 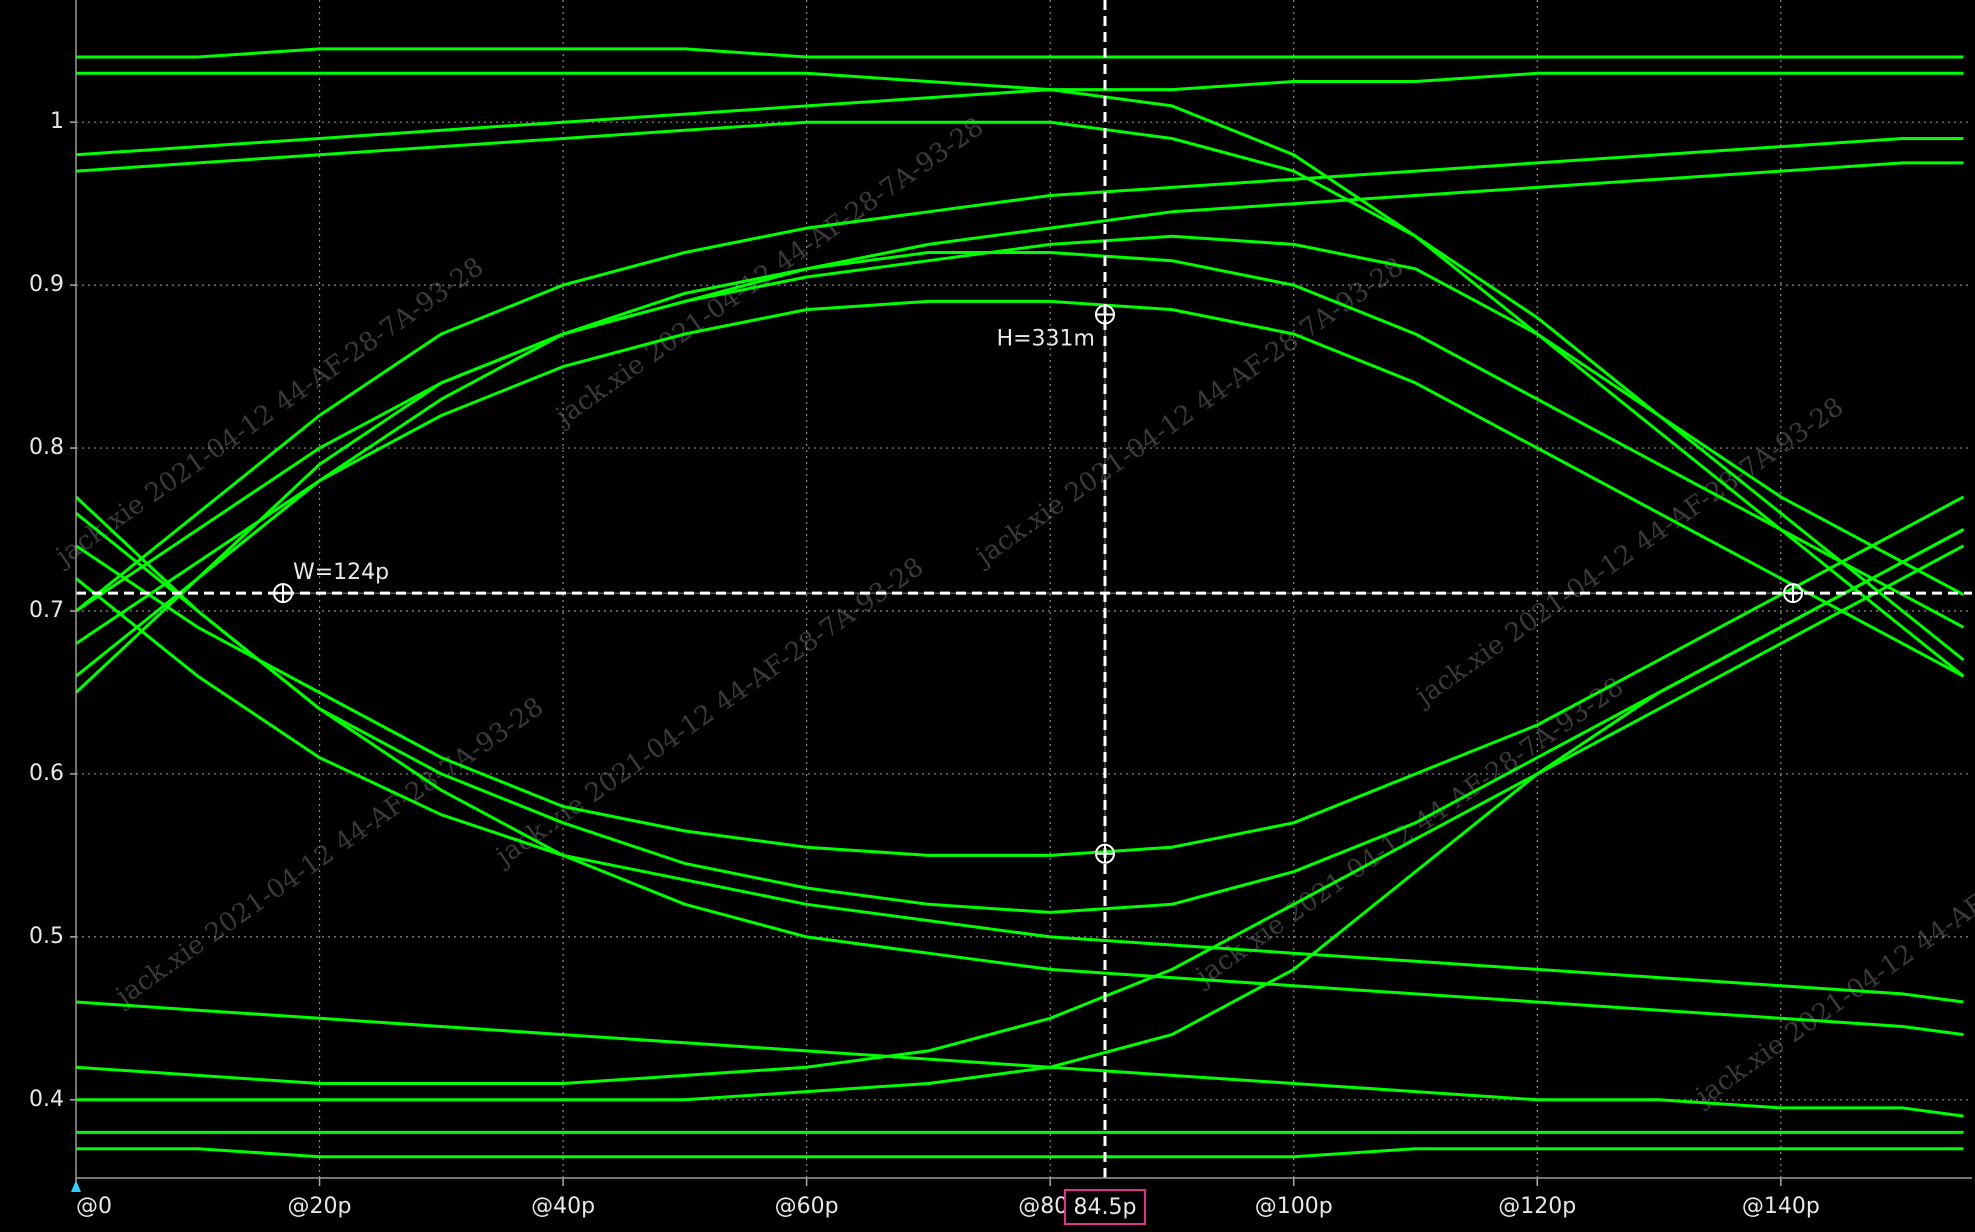 What do you see at coordinates (320, 1206) in the screenshot?
I see `x-tick-label: @20p` at bounding box center [320, 1206].